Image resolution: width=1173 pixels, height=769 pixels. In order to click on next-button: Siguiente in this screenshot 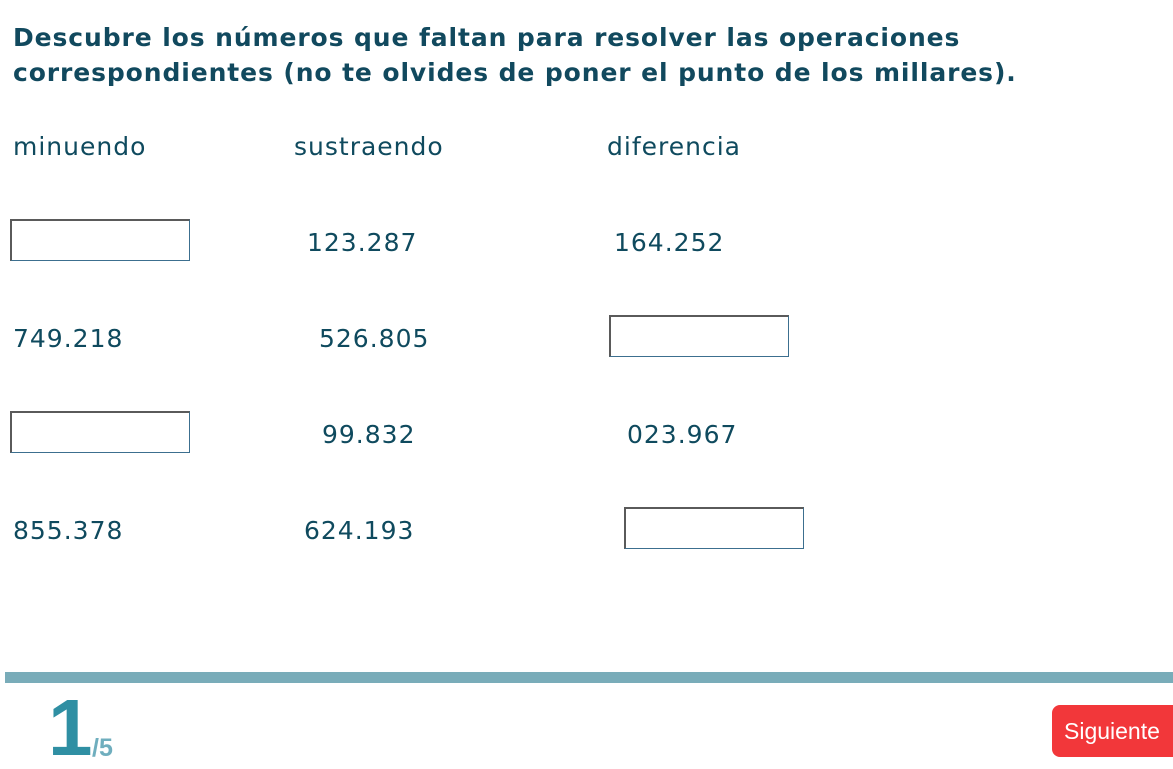, I will do `click(1112, 731)`.